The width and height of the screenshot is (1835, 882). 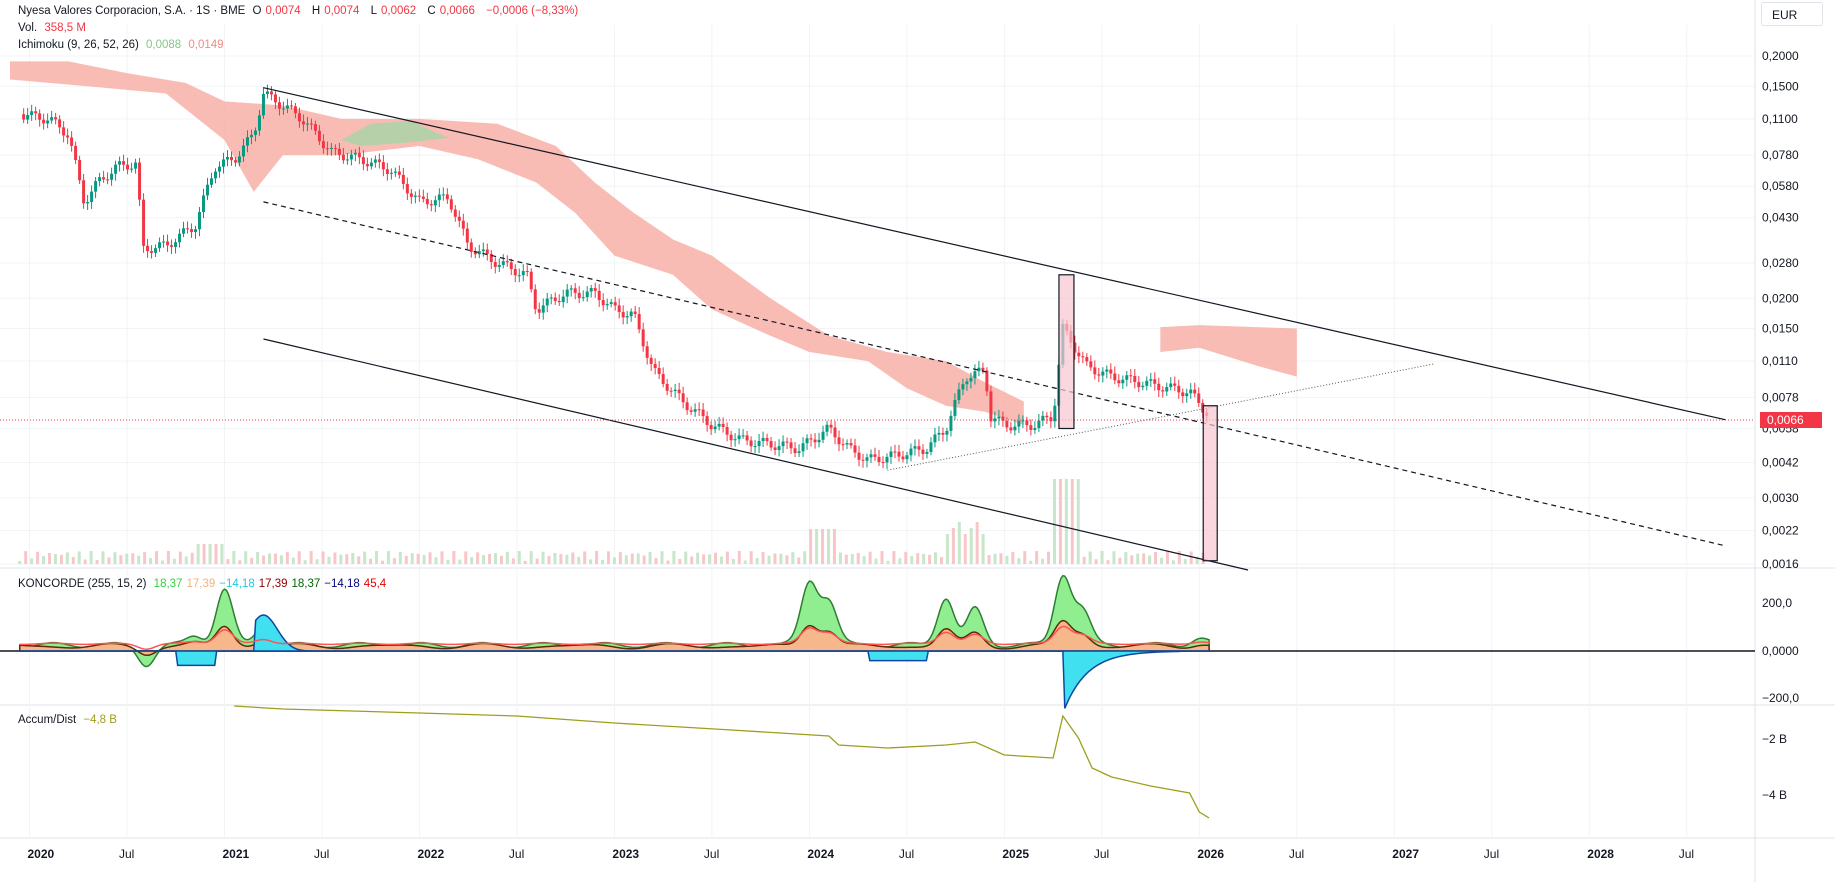 What do you see at coordinates (1780, 56) in the screenshot?
I see `y-tick-label: 0,2000` at bounding box center [1780, 56].